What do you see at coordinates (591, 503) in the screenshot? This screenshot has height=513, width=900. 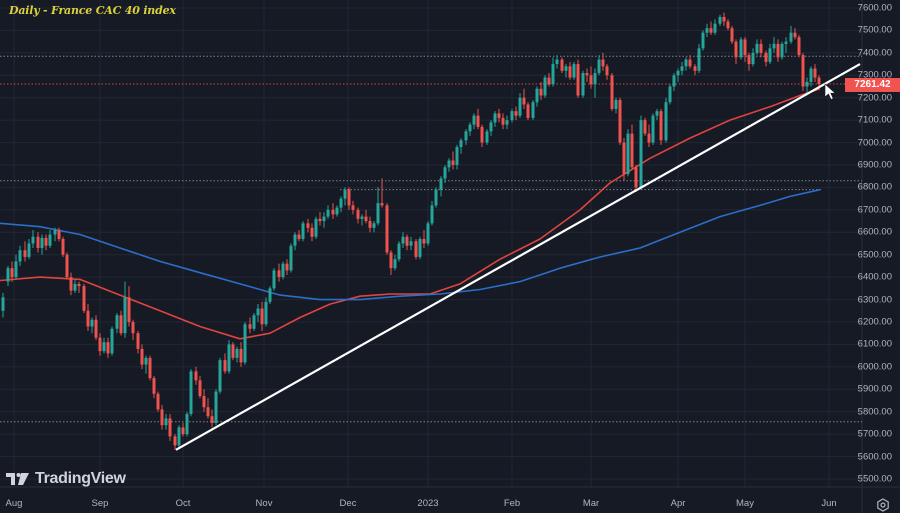 I see `time-axis-label: Mar` at bounding box center [591, 503].